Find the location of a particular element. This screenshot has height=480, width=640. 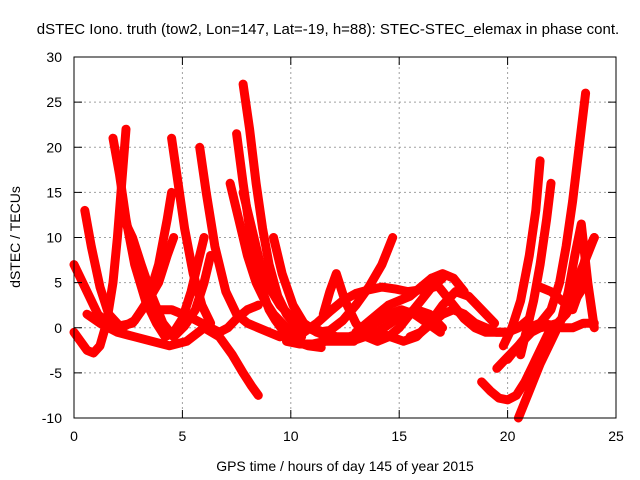

y-tick-label: -5 is located at coordinates (56, 373).